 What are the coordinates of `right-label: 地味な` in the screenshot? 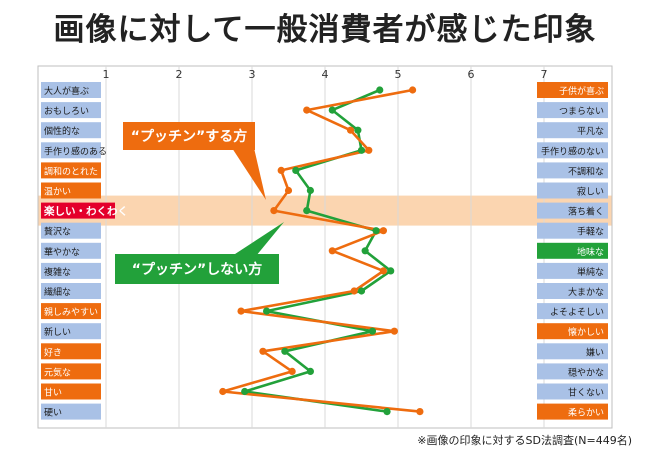 It's located at (590, 252).